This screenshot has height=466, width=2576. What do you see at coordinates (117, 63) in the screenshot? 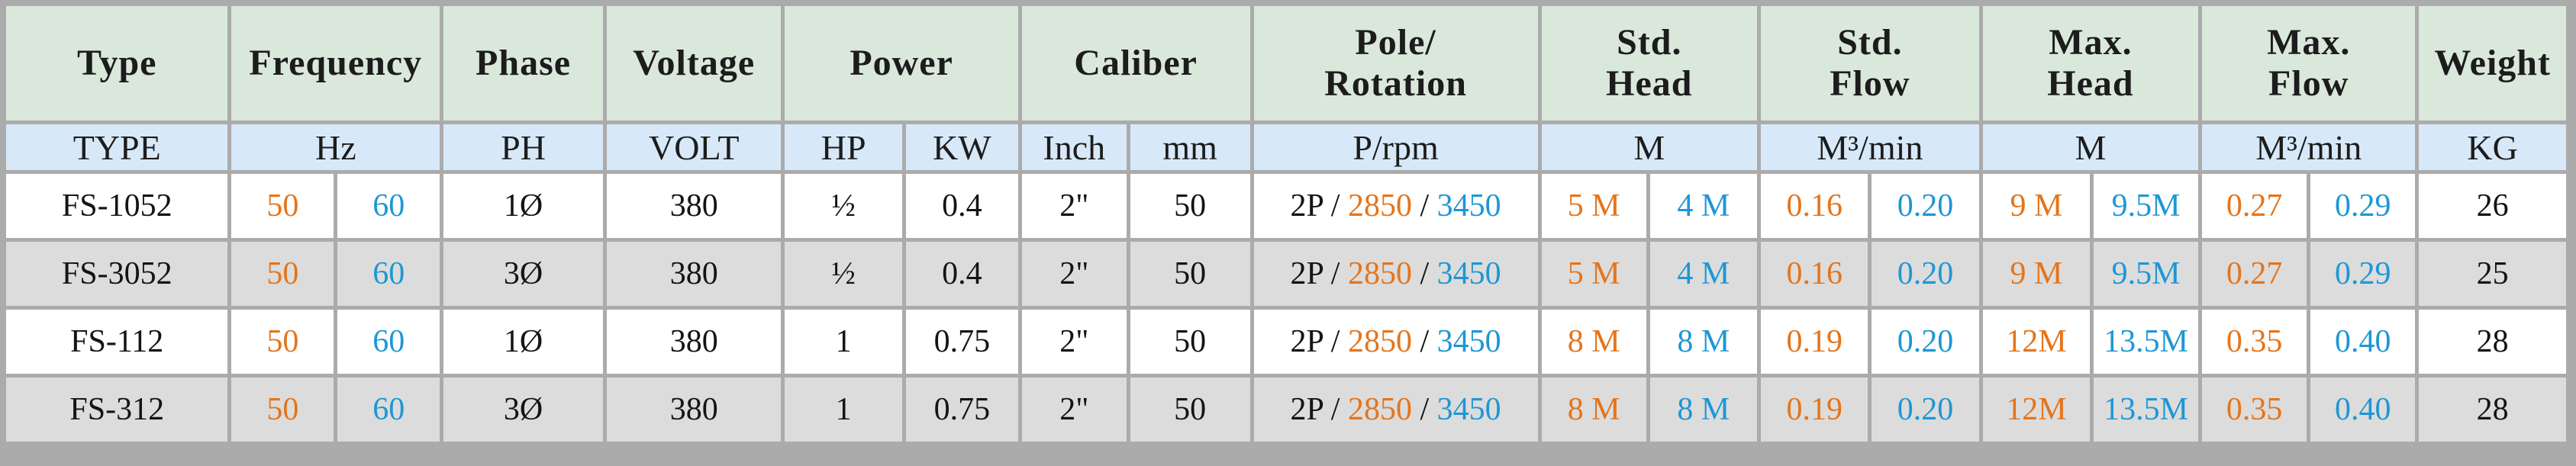
I see `header-type: Type` at bounding box center [117, 63].